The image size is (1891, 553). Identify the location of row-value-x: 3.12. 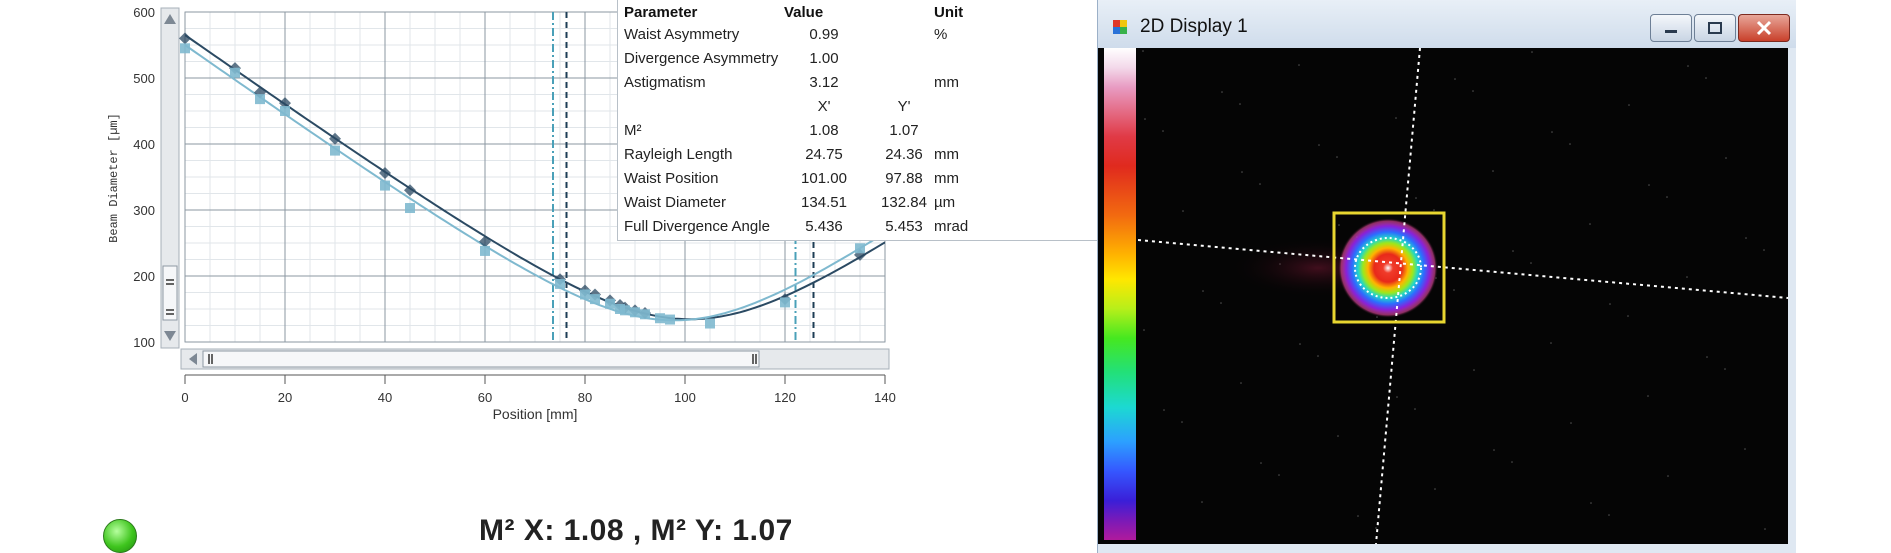
(824, 82).